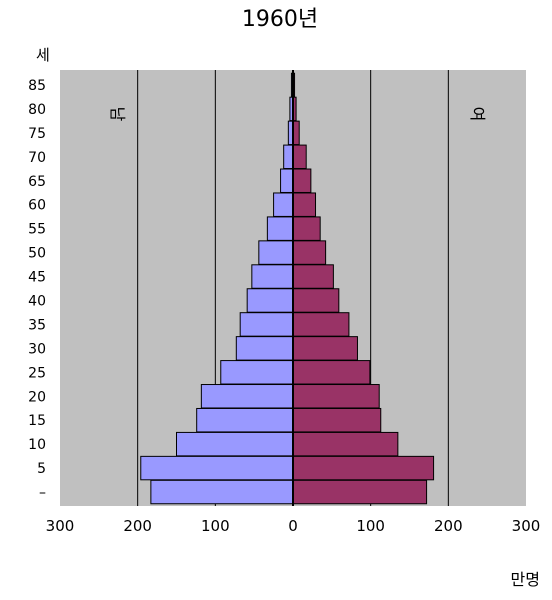 Image resolution: width=552 pixels, height=600 pixels. What do you see at coordinates (37, 278) in the screenshot?
I see `y-tick-label: 45` at bounding box center [37, 278].